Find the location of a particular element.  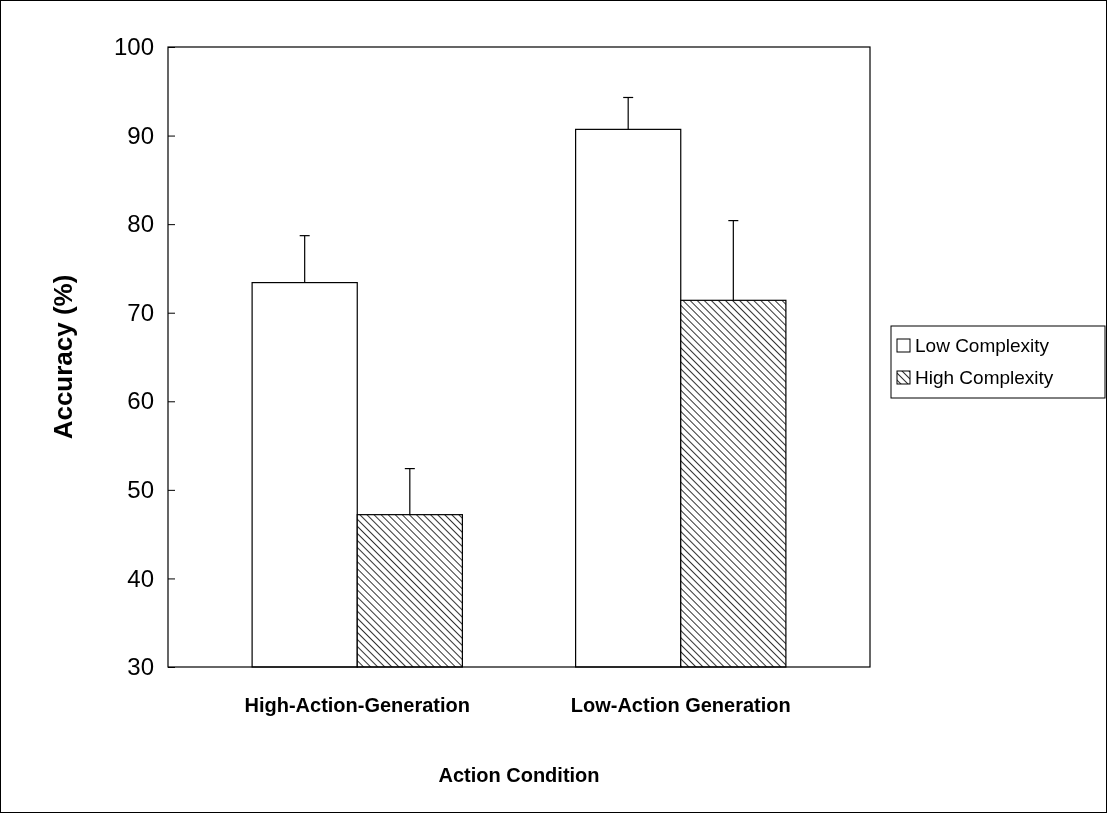

y-tick-label: 70 is located at coordinates (140, 312).